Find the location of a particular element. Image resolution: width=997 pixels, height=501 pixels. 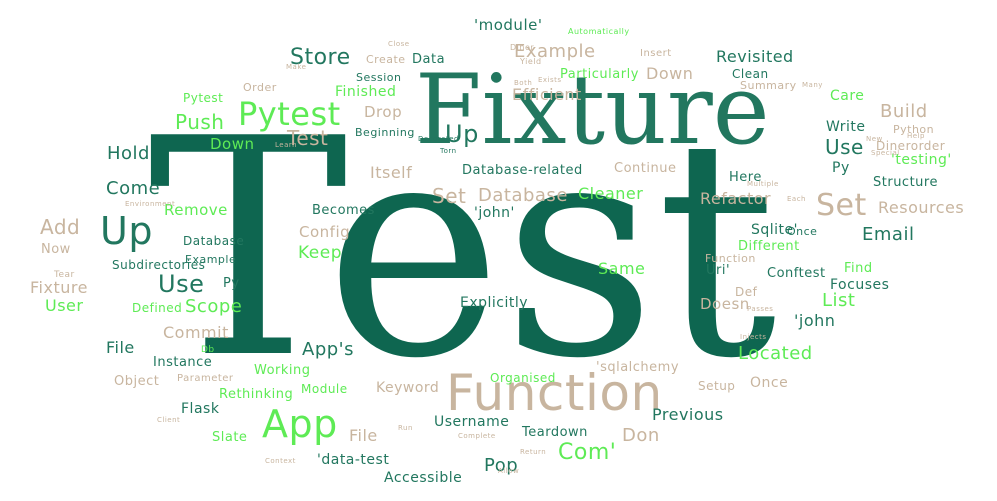

word-write: Write is located at coordinates (846, 127).